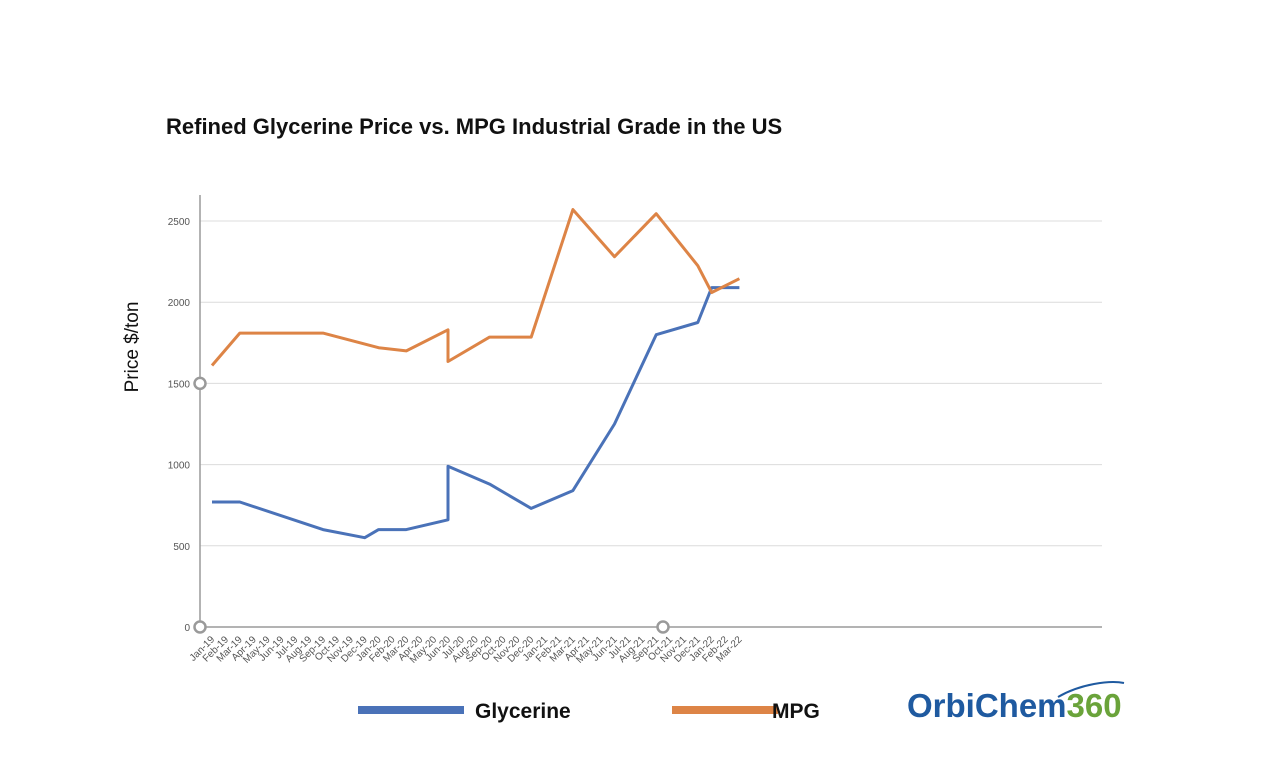  Describe the element at coordinates (431, 505) in the screenshot. I see `axis-handles` at that location.